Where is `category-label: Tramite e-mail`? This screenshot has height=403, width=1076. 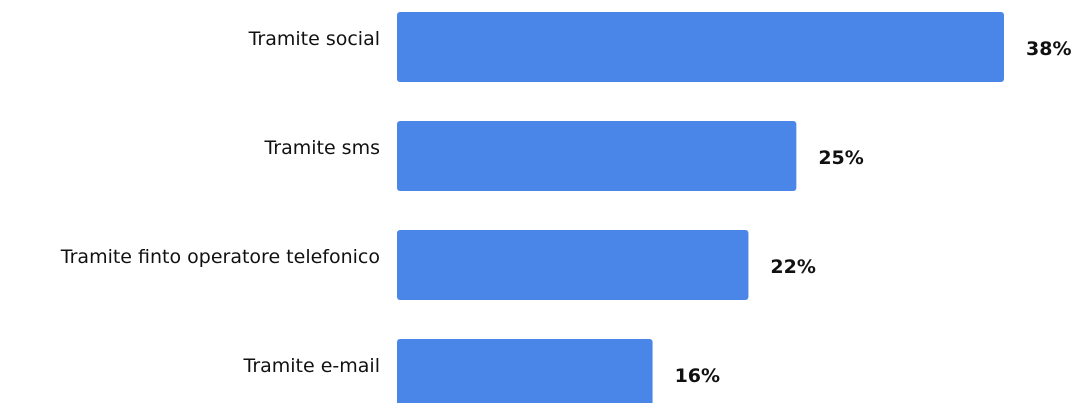
category-label: Tramite e-mail is located at coordinates (312, 366).